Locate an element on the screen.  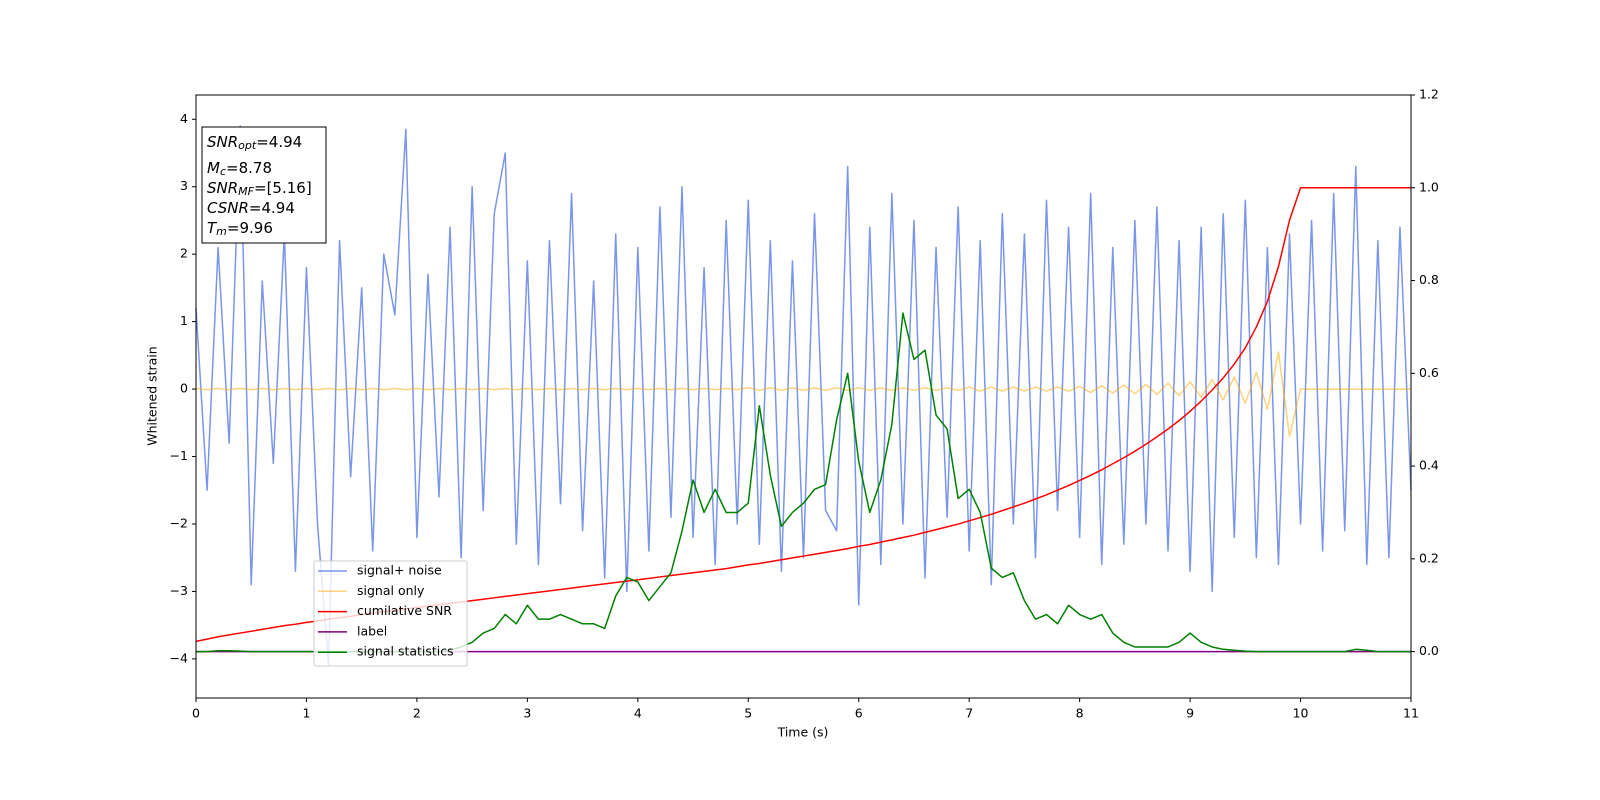
x-tick-label: 1 is located at coordinates (306, 713).